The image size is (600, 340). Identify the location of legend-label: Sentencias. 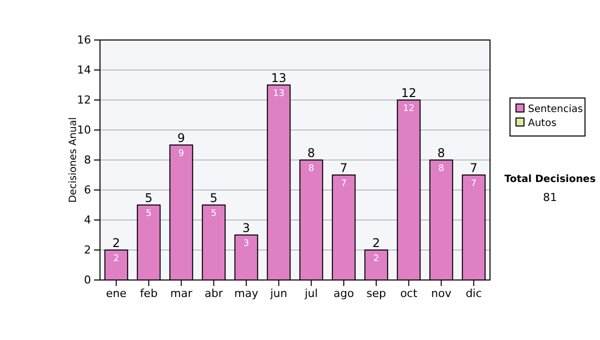
(555, 109).